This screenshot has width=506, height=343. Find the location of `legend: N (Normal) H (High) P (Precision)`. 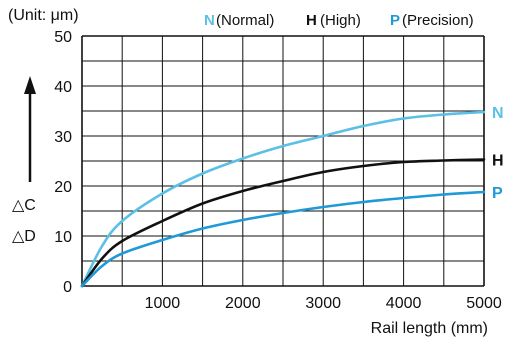

legend: N (Normal) H (High) P (Precision) is located at coordinates (339, 20).